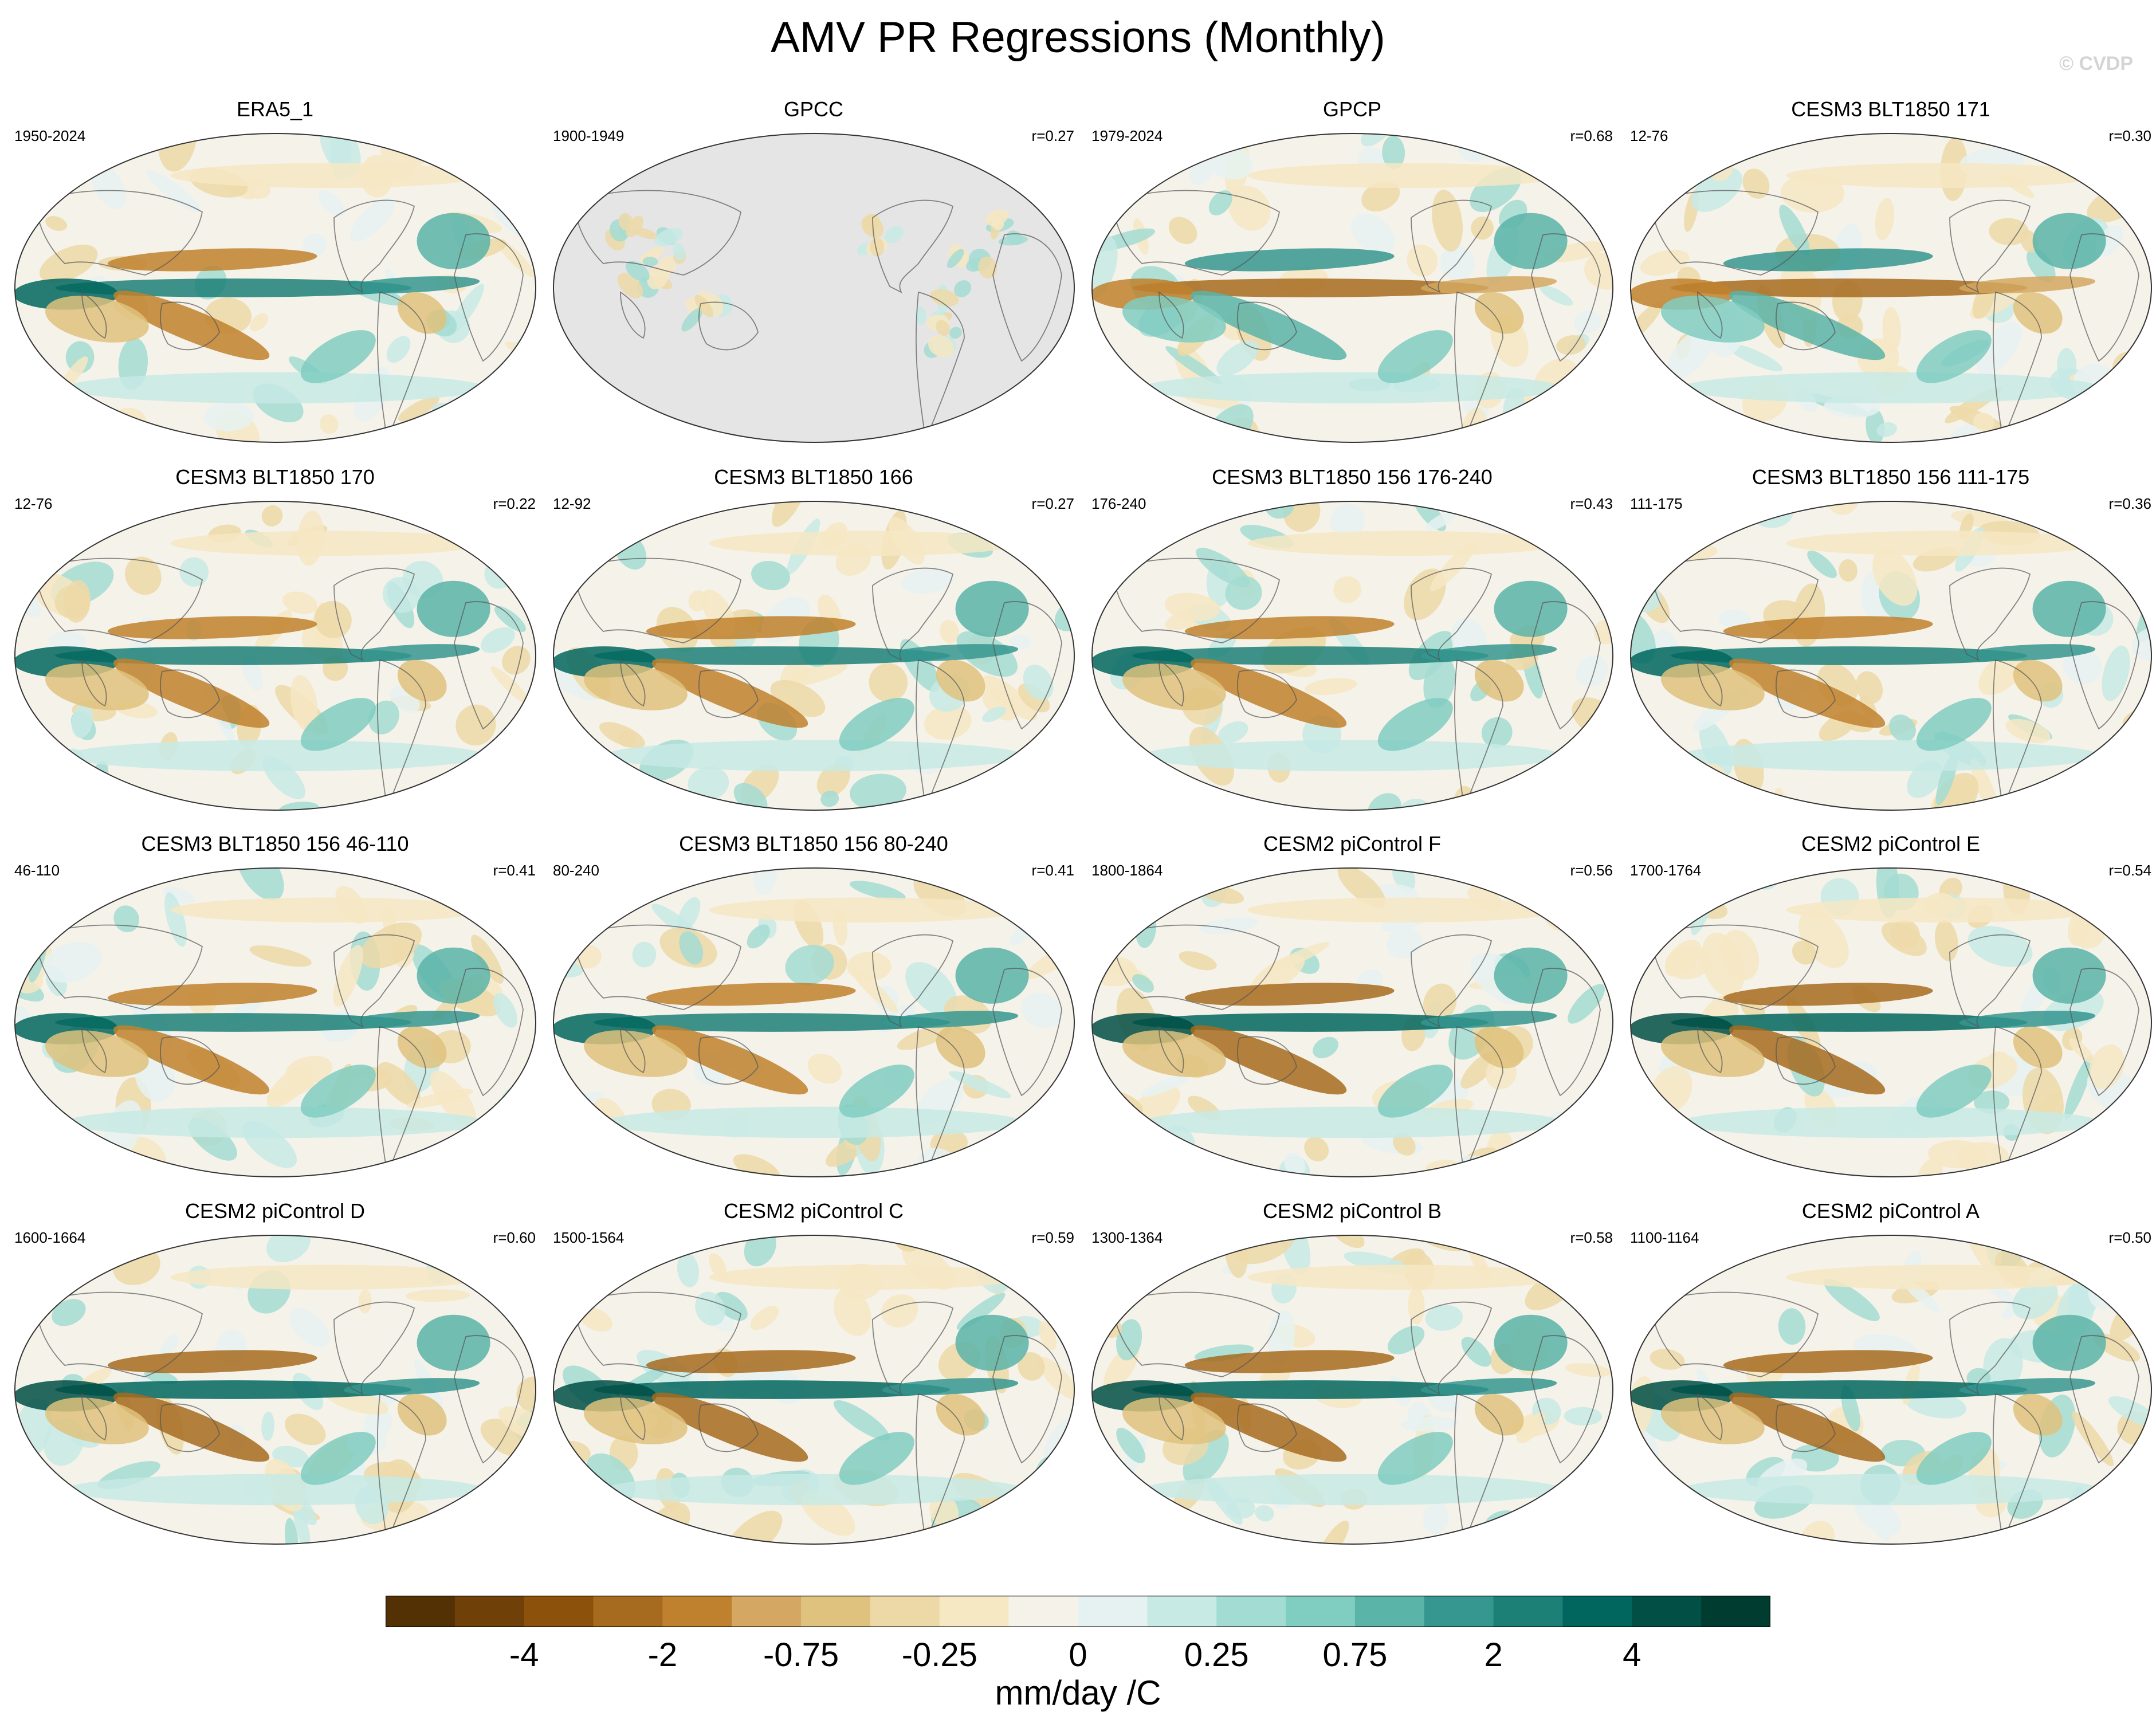 The height and width of the screenshot is (1724, 2156). I want to click on panel-correlation: r=0.30, so click(2129, 136).